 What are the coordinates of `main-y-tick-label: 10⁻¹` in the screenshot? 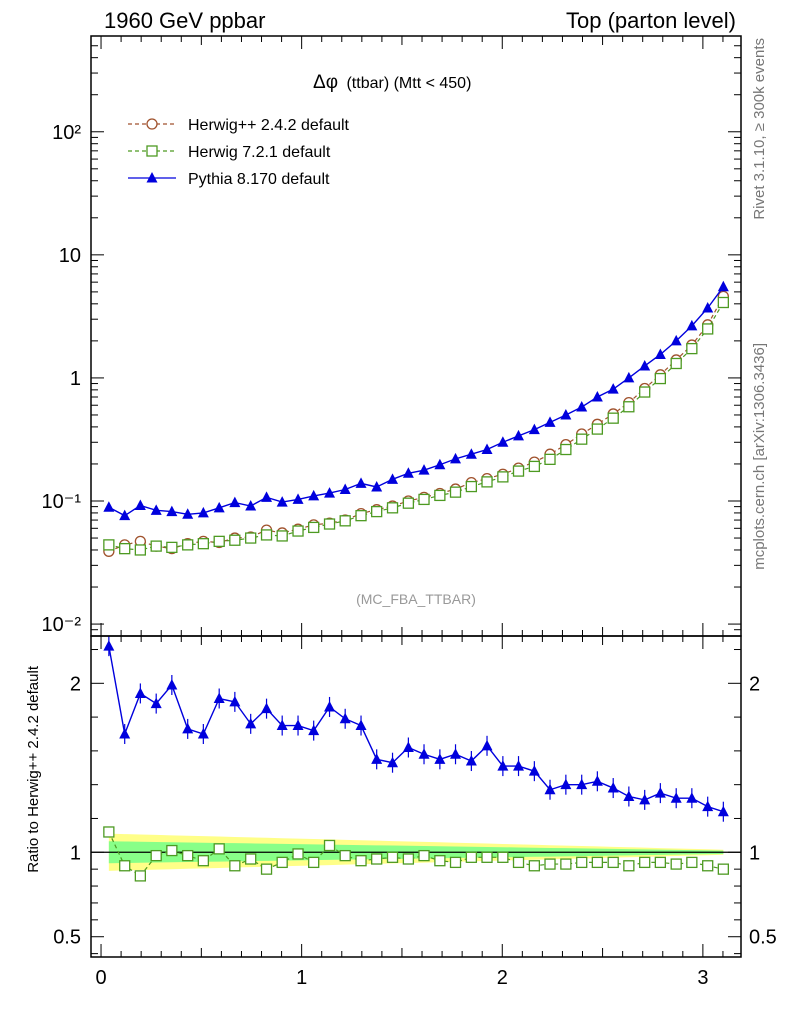 It's located at (62, 502).